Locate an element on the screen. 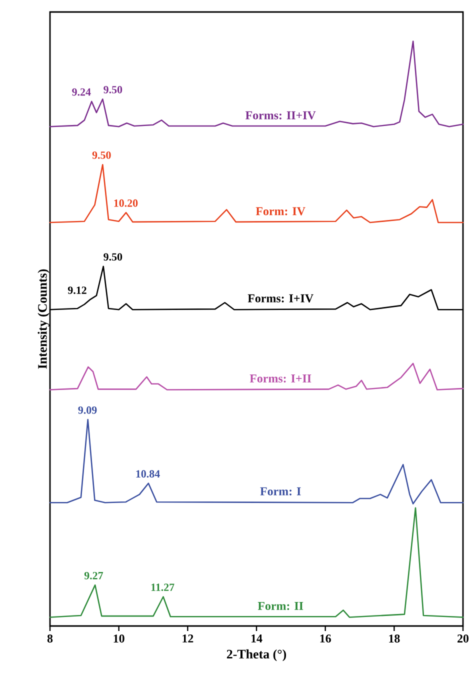 The image size is (475, 700). annotation: 9.12 is located at coordinates (77, 290).